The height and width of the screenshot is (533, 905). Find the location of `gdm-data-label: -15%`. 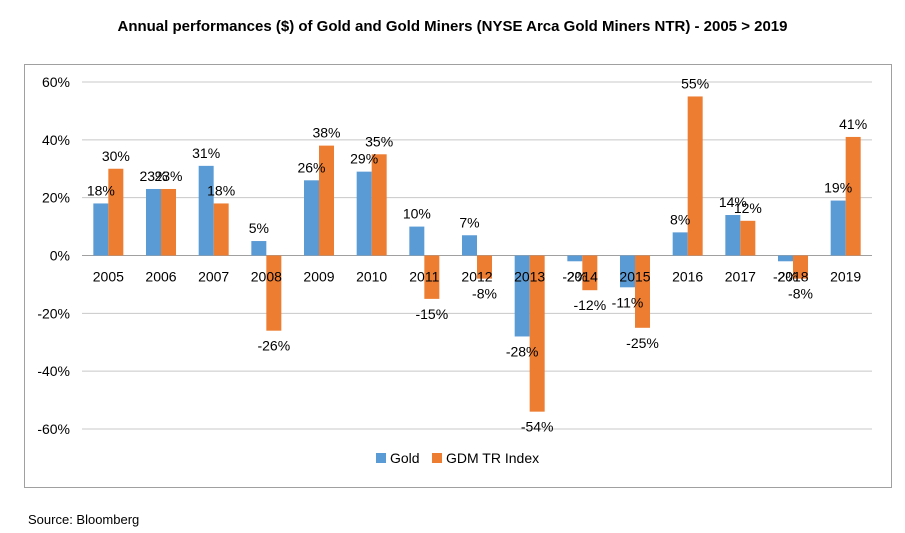

gdm-data-label: -15% is located at coordinates (431, 314).